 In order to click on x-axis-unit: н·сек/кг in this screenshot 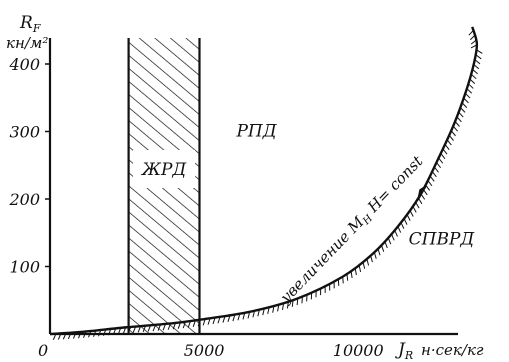, I will do `click(452, 350)`.